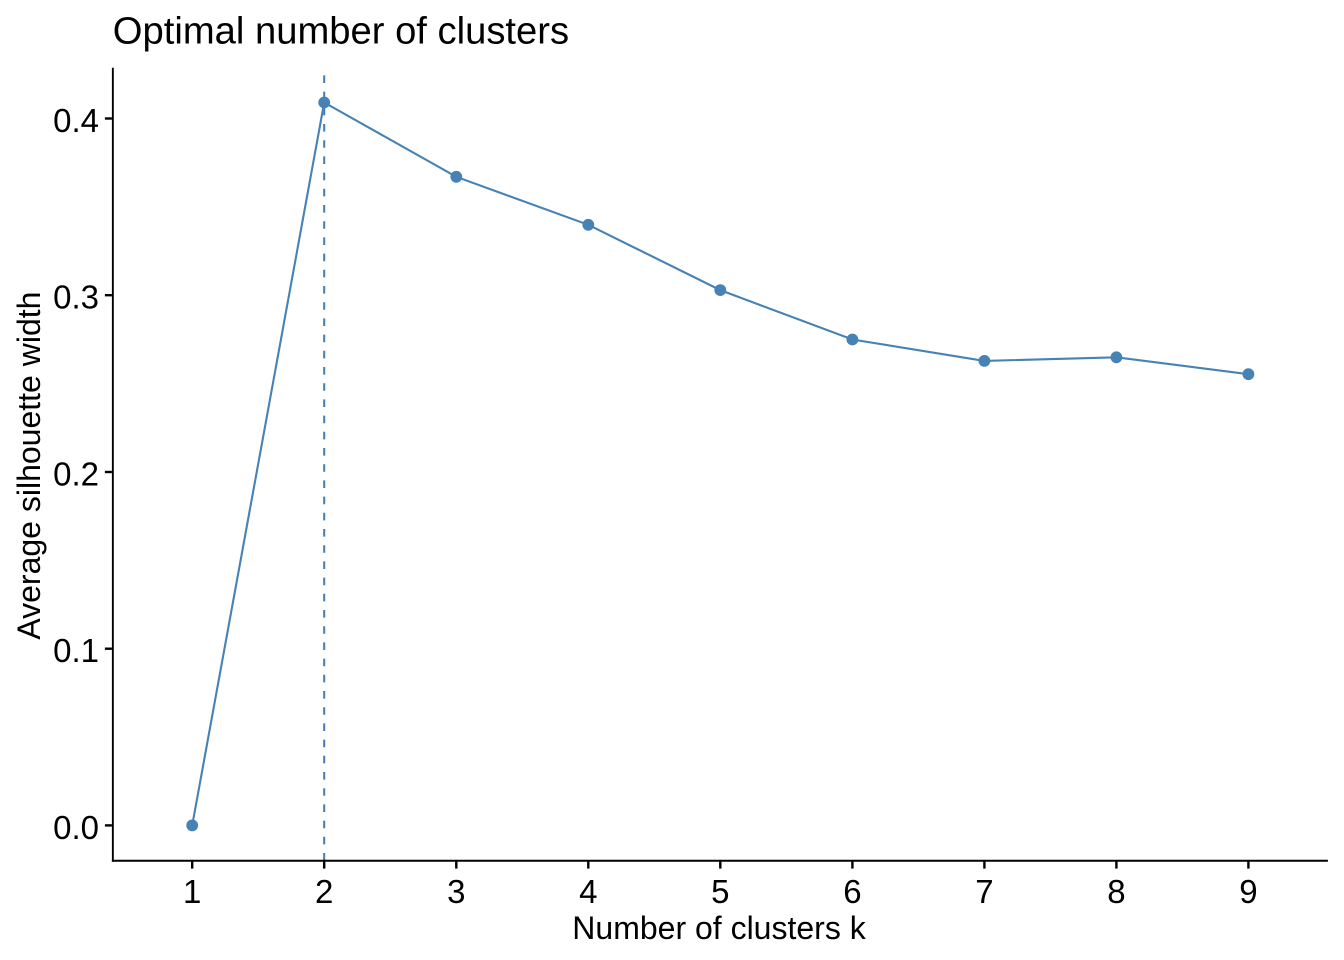 The width and height of the screenshot is (1344, 960). Describe the element at coordinates (76, 473) in the screenshot. I see `svg-text: 0.2` at that location.